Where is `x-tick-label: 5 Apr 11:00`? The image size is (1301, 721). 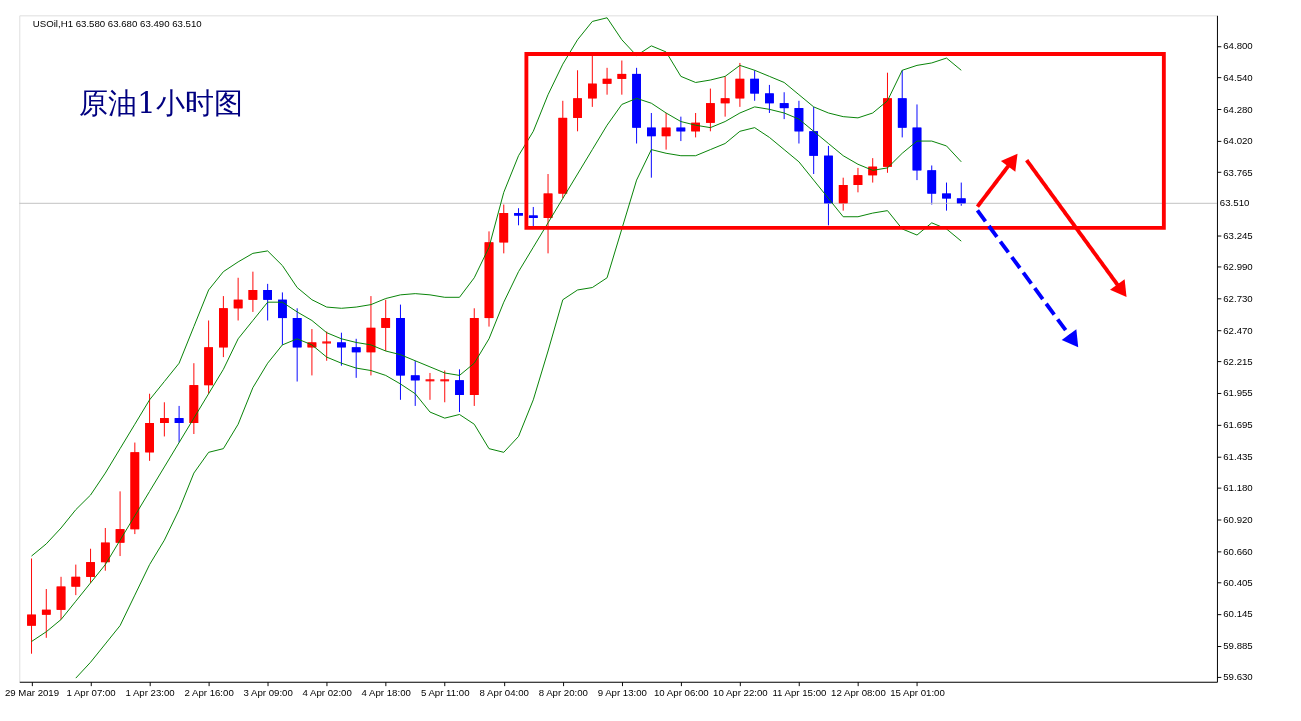 x-tick-label: 5 Apr 11:00 is located at coordinates (445, 692).